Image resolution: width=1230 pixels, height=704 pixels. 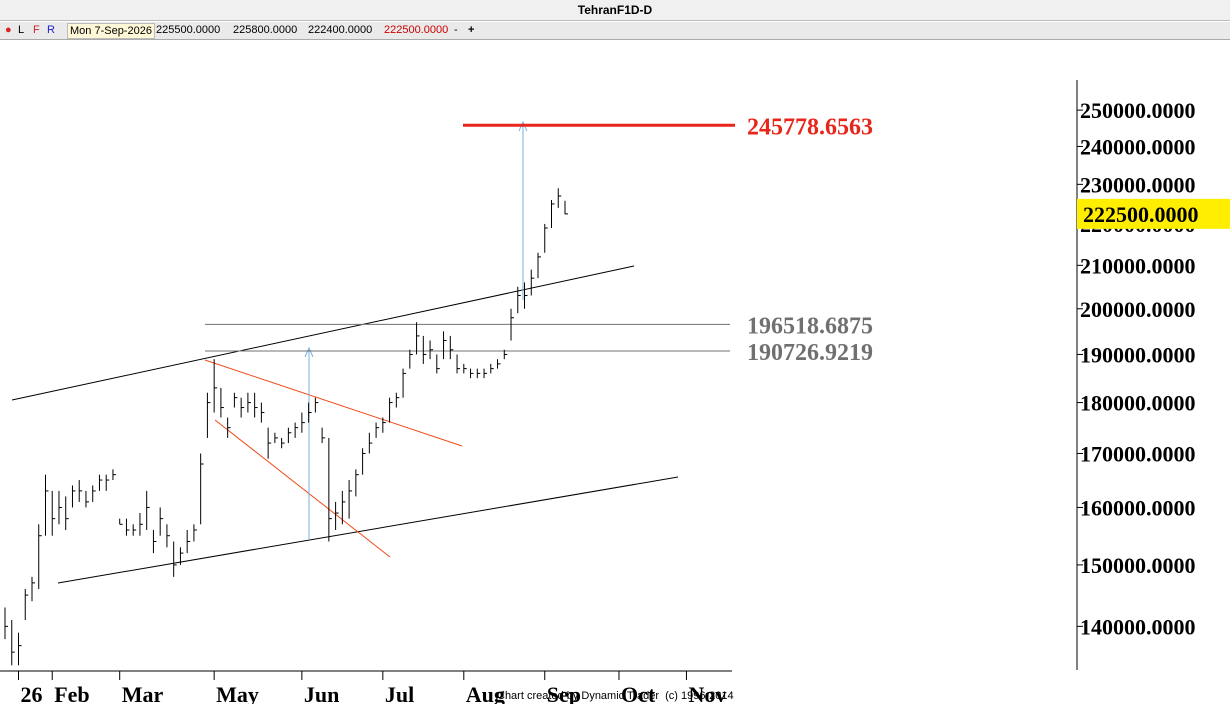 I want to click on y-tick-label: 250000.0000, so click(x=1138, y=110).